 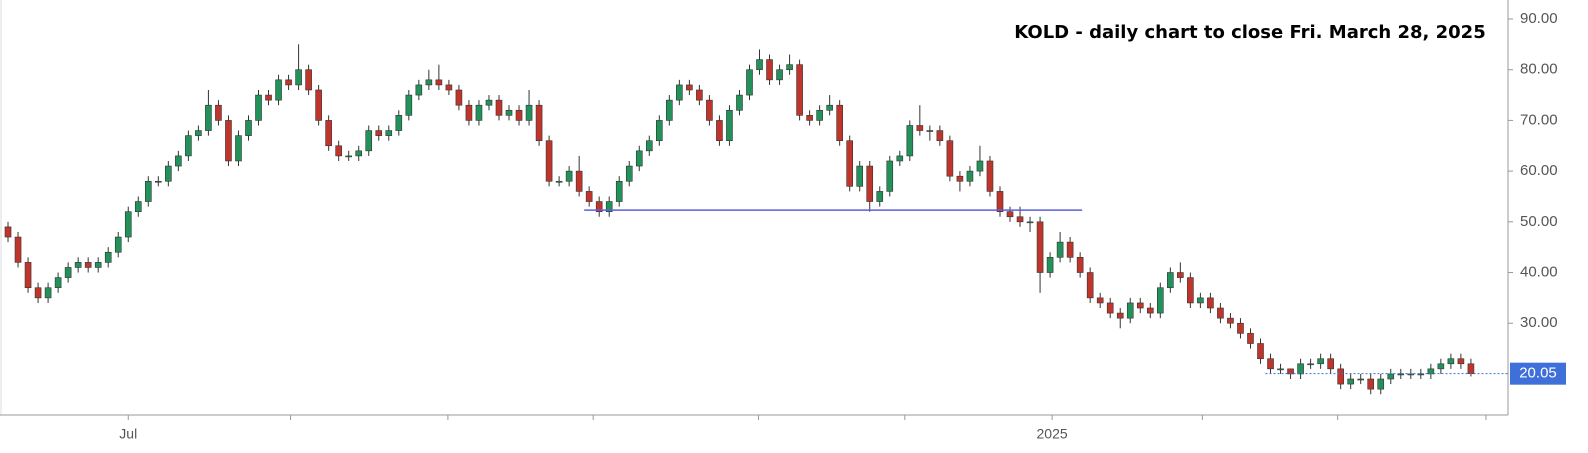 I want to click on y-tick-label: 60.00, so click(x=1539, y=170).